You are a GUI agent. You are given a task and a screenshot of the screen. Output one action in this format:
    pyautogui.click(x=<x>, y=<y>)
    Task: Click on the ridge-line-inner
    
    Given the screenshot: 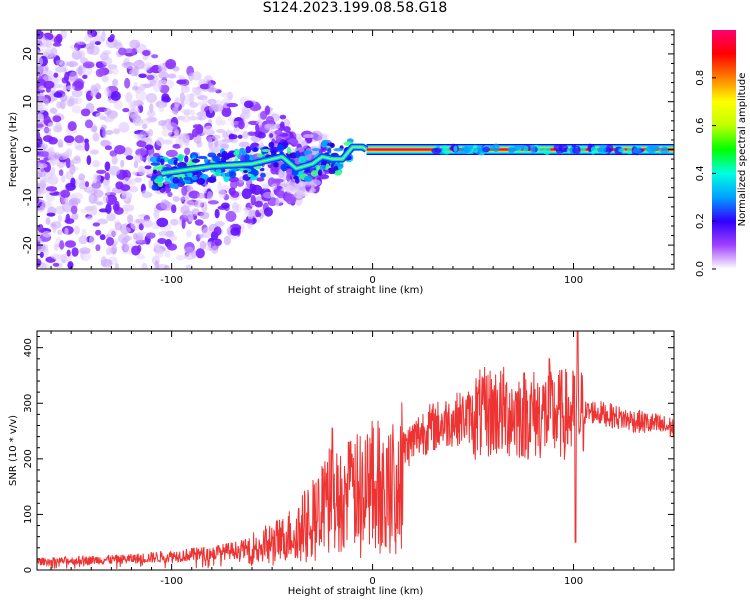 What is the action you would take?
    pyautogui.click(x=264, y=160)
    